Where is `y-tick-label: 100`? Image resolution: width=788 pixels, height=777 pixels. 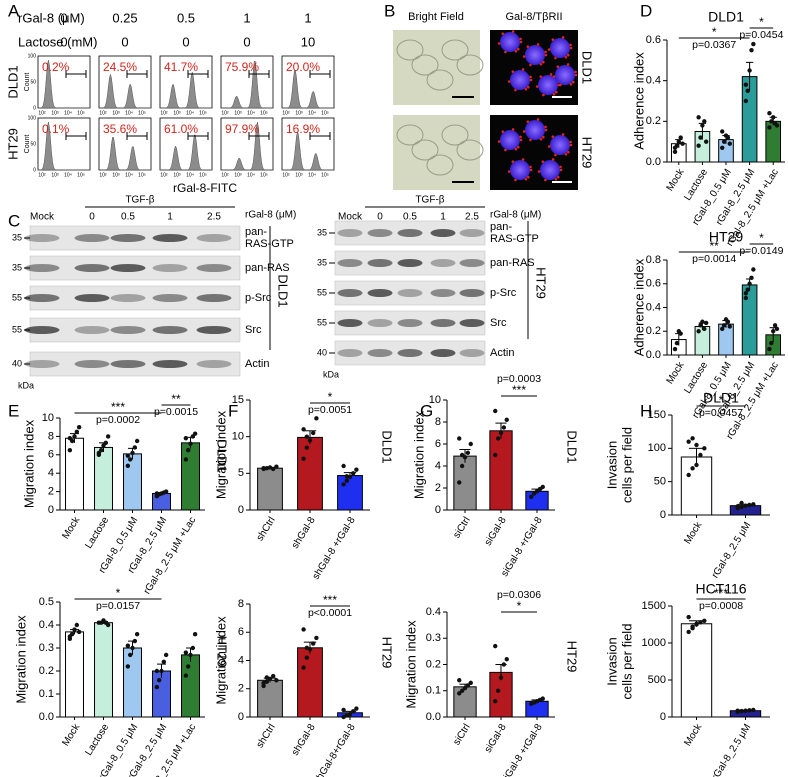 y-tick-label: 100 is located at coordinates (32, 118).